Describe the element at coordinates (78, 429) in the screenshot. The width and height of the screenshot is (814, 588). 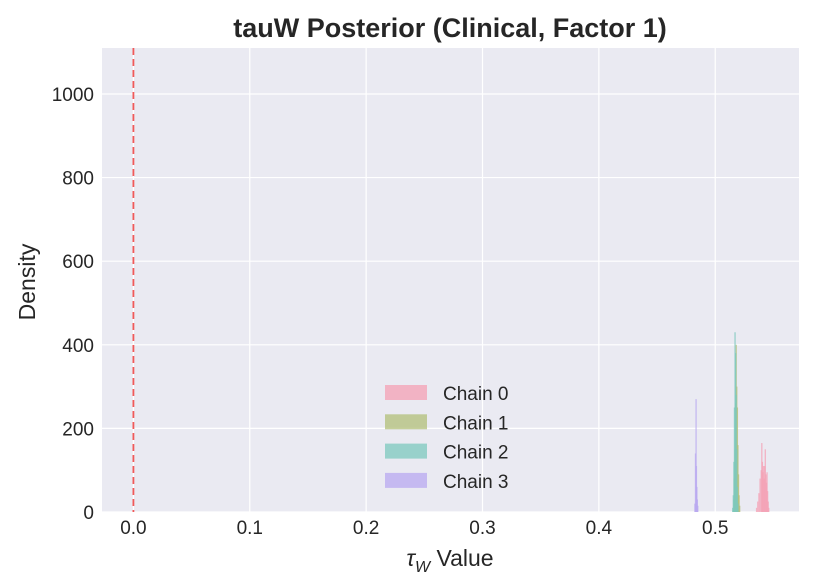
I see `y-tick-label: 200` at that location.